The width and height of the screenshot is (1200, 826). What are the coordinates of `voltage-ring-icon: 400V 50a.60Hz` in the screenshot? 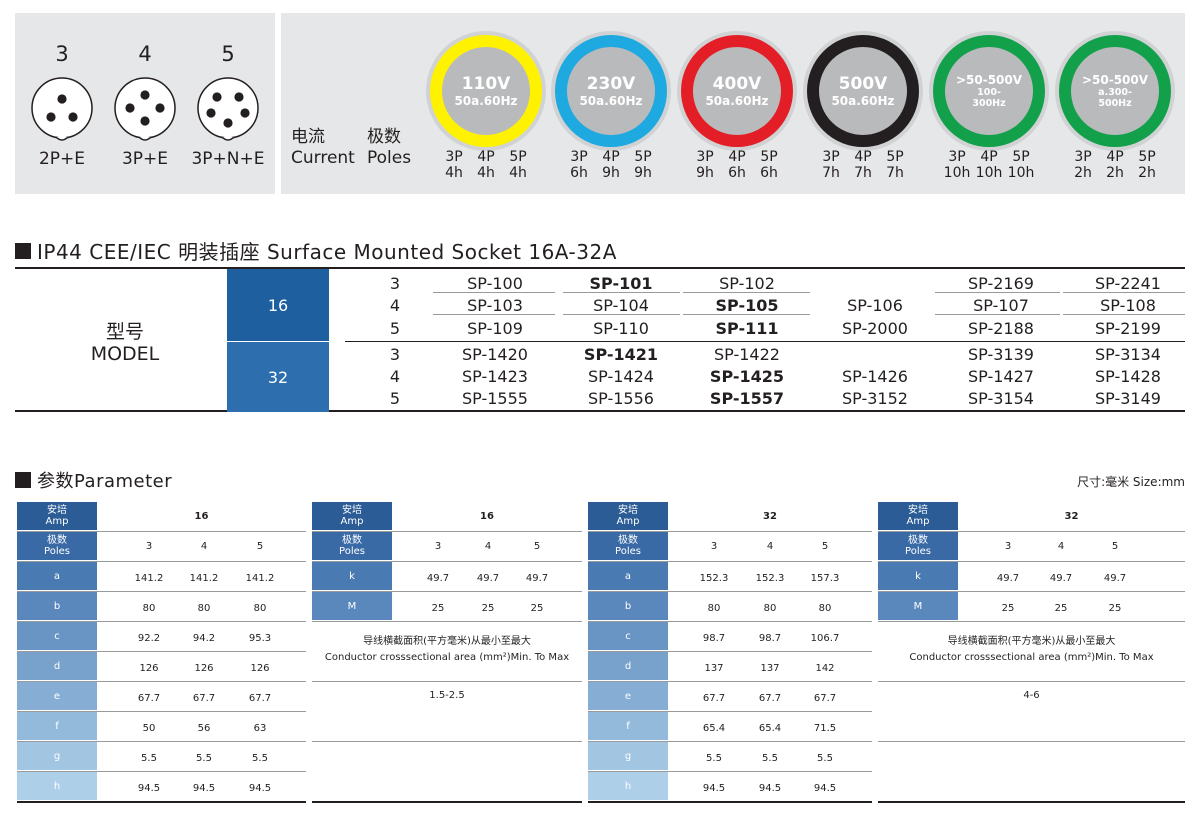 It's located at (737, 91).